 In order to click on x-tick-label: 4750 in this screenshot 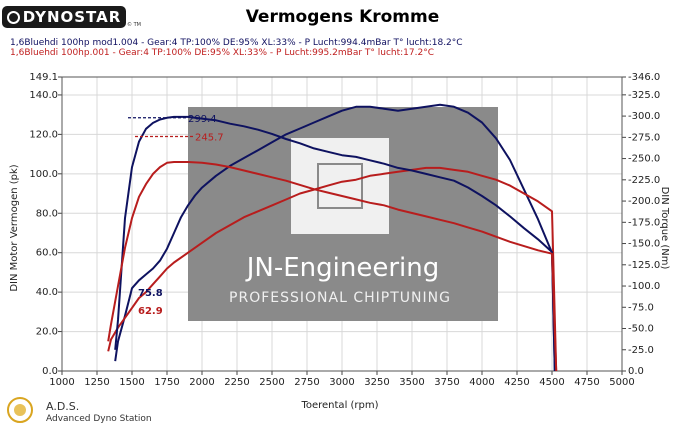, I will do `click(586, 382)`.